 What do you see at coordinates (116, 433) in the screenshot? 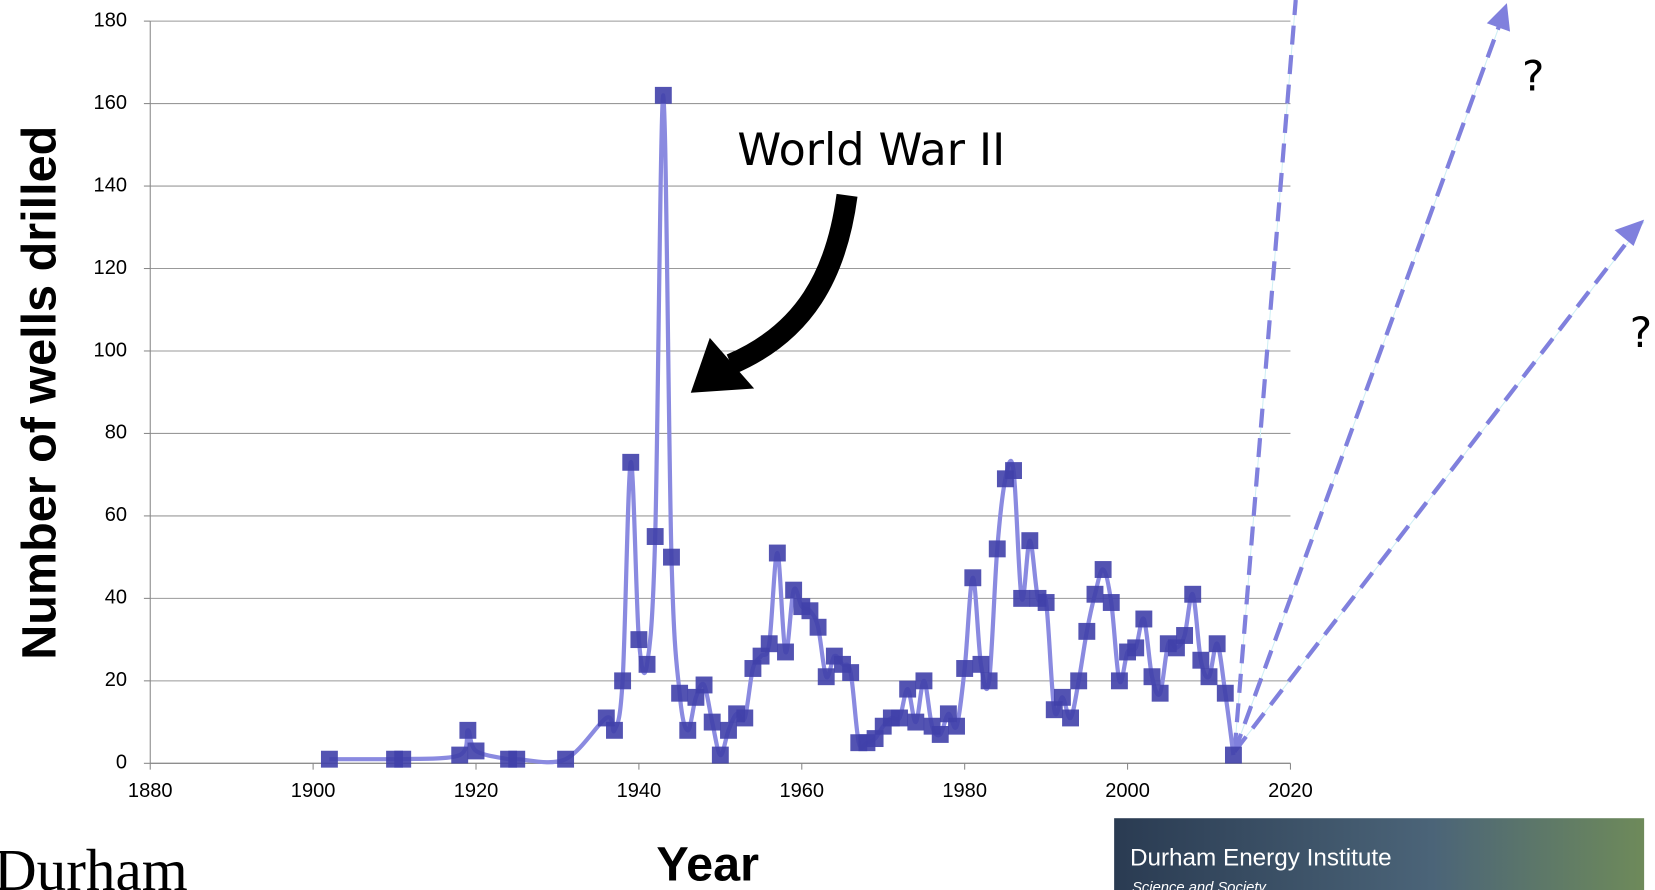
I see `y-tick-label: 80` at bounding box center [116, 433].